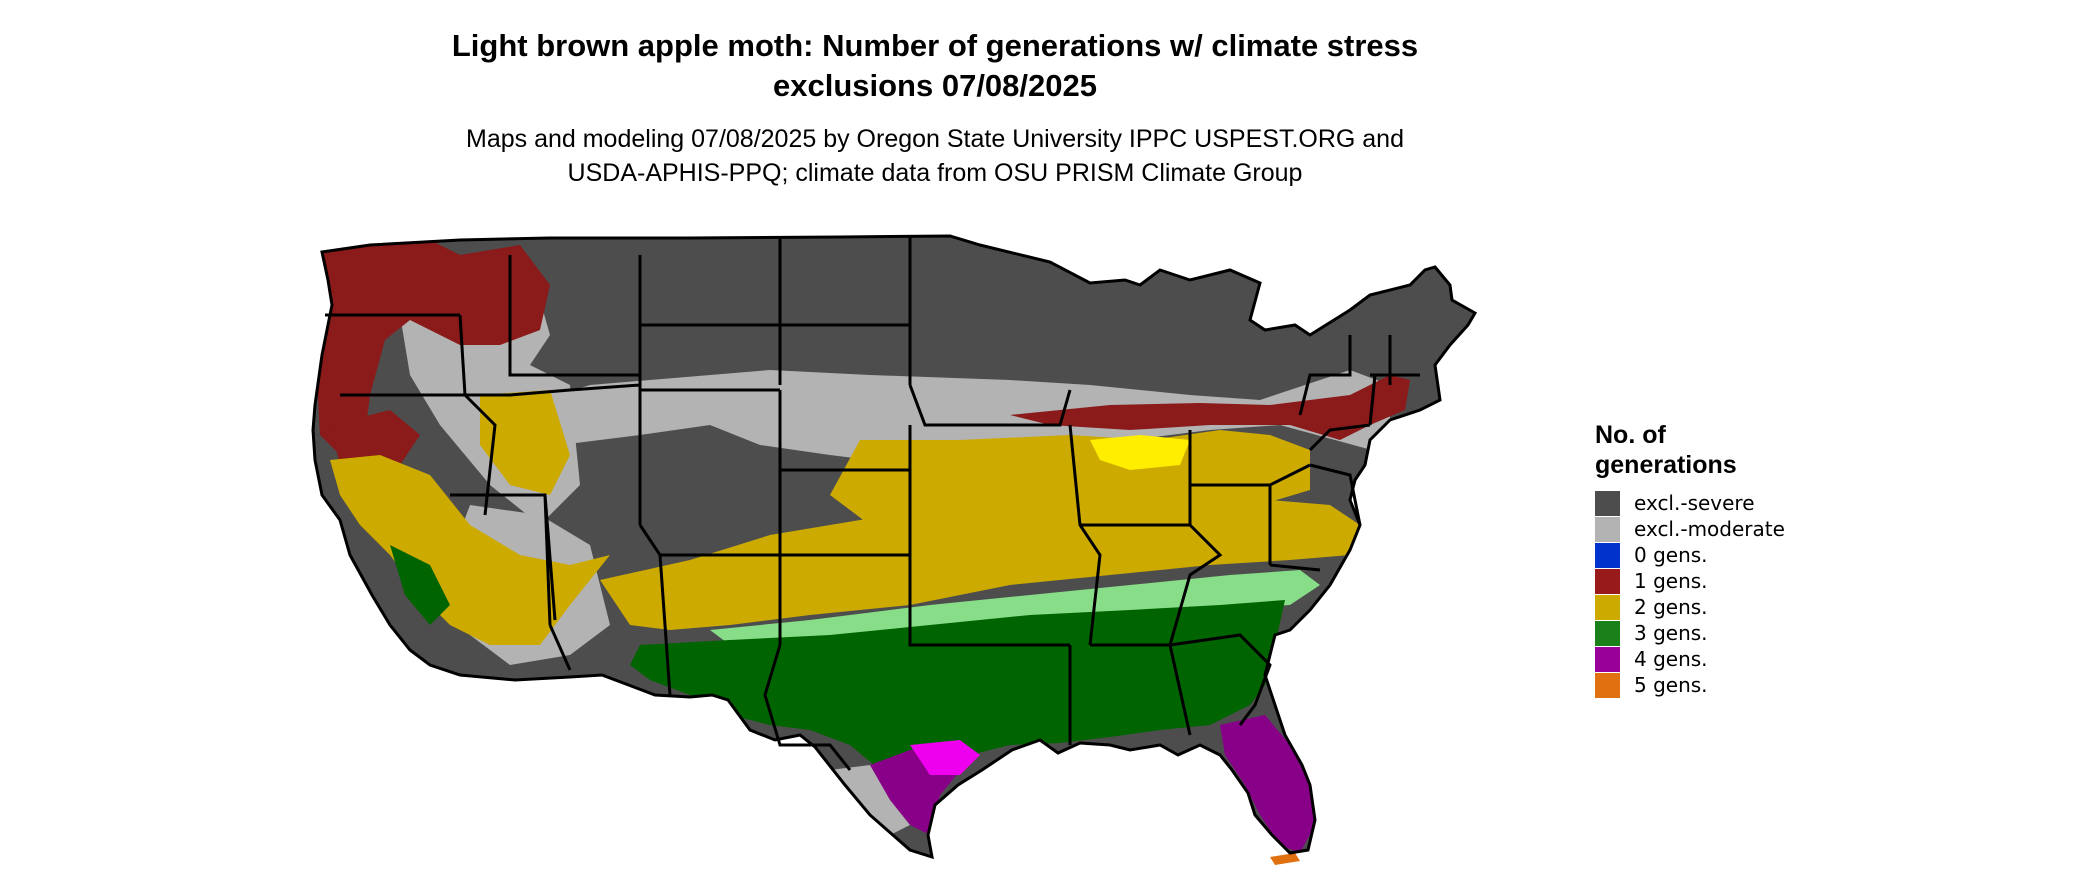 This screenshot has height=892, width=2100. I want to click on map-fill-1-gen-northeast-band, so click(1210, 407).